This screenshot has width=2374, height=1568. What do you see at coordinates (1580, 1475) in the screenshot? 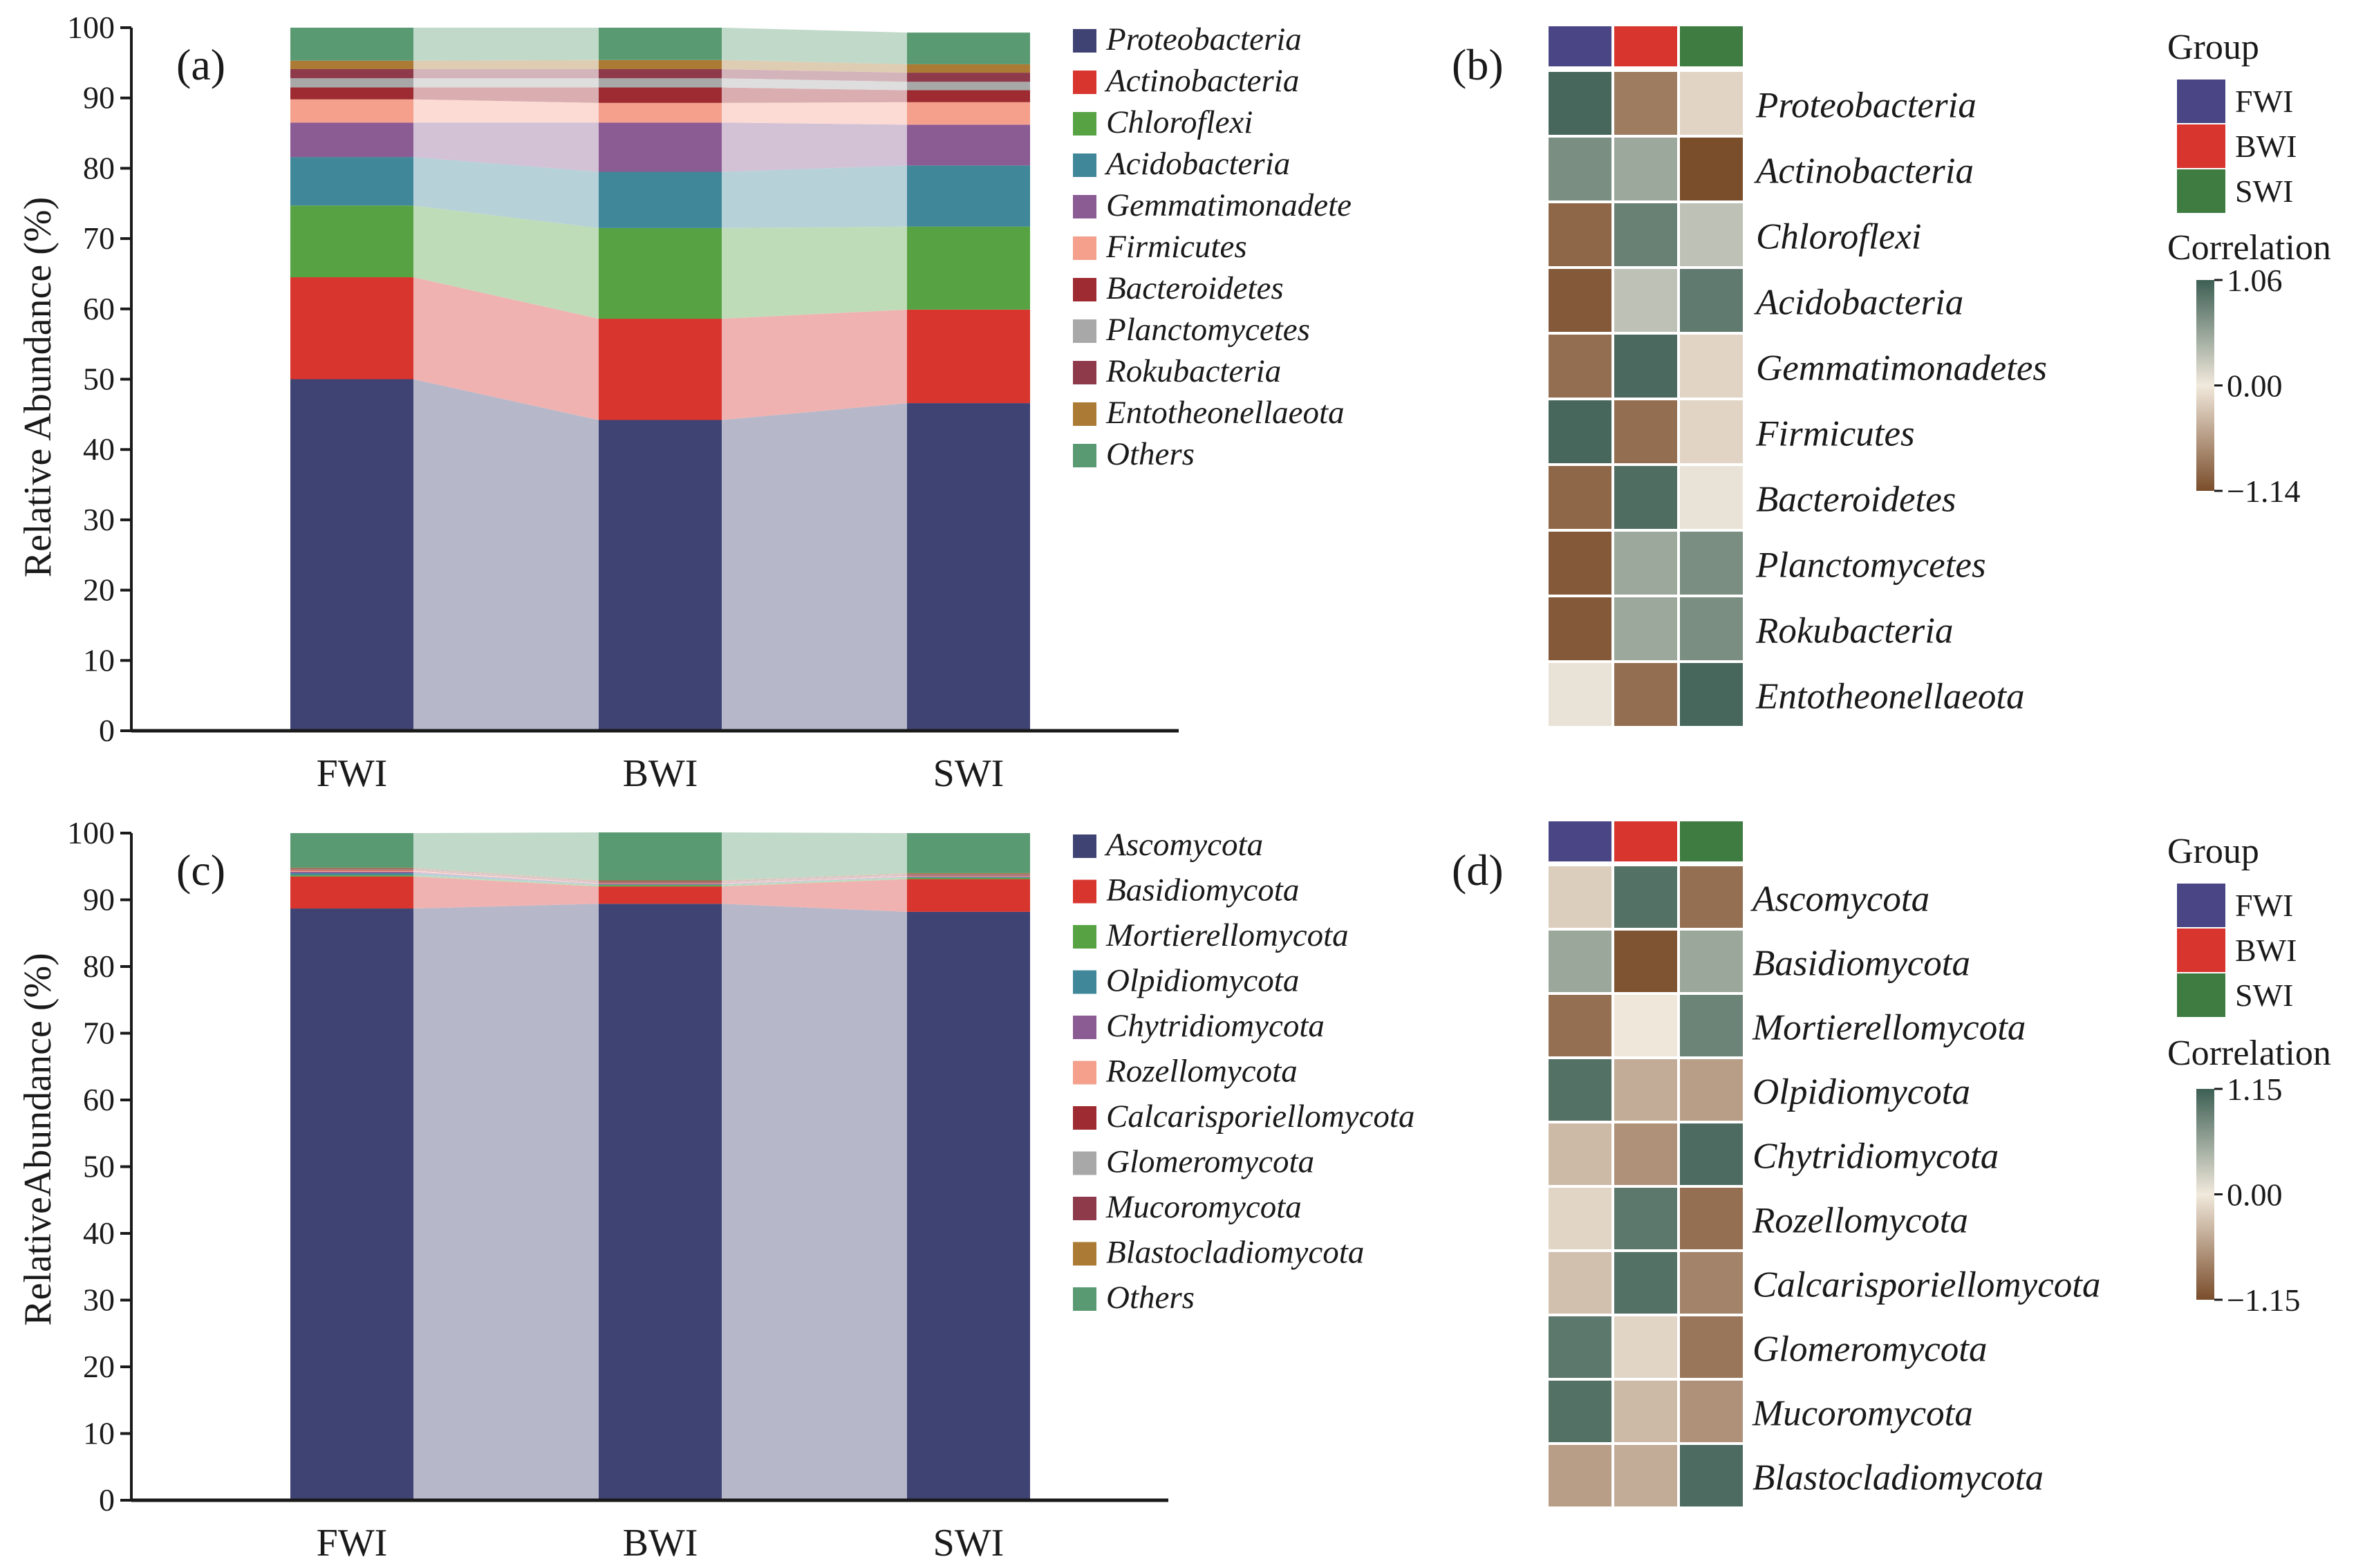
I see `heatmap-cell-blastocladiomycota-fwi` at bounding box center [1580, 1475].